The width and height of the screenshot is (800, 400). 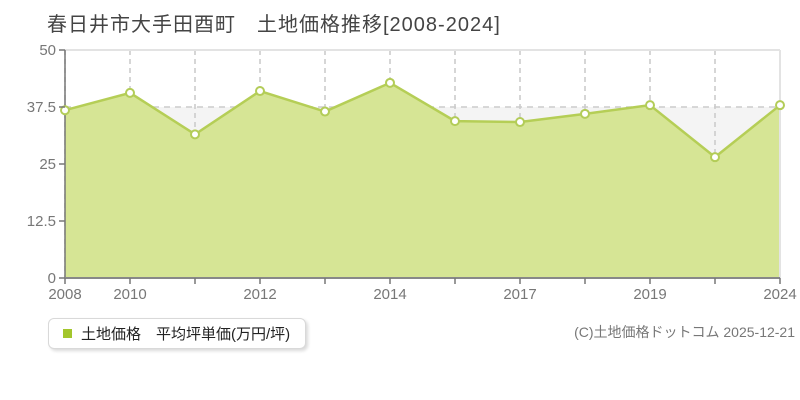 What do you see at coordinates (64, 294) in the screenshot?
I see `x-tick-label: 2008` at bounding box center [64, 294].